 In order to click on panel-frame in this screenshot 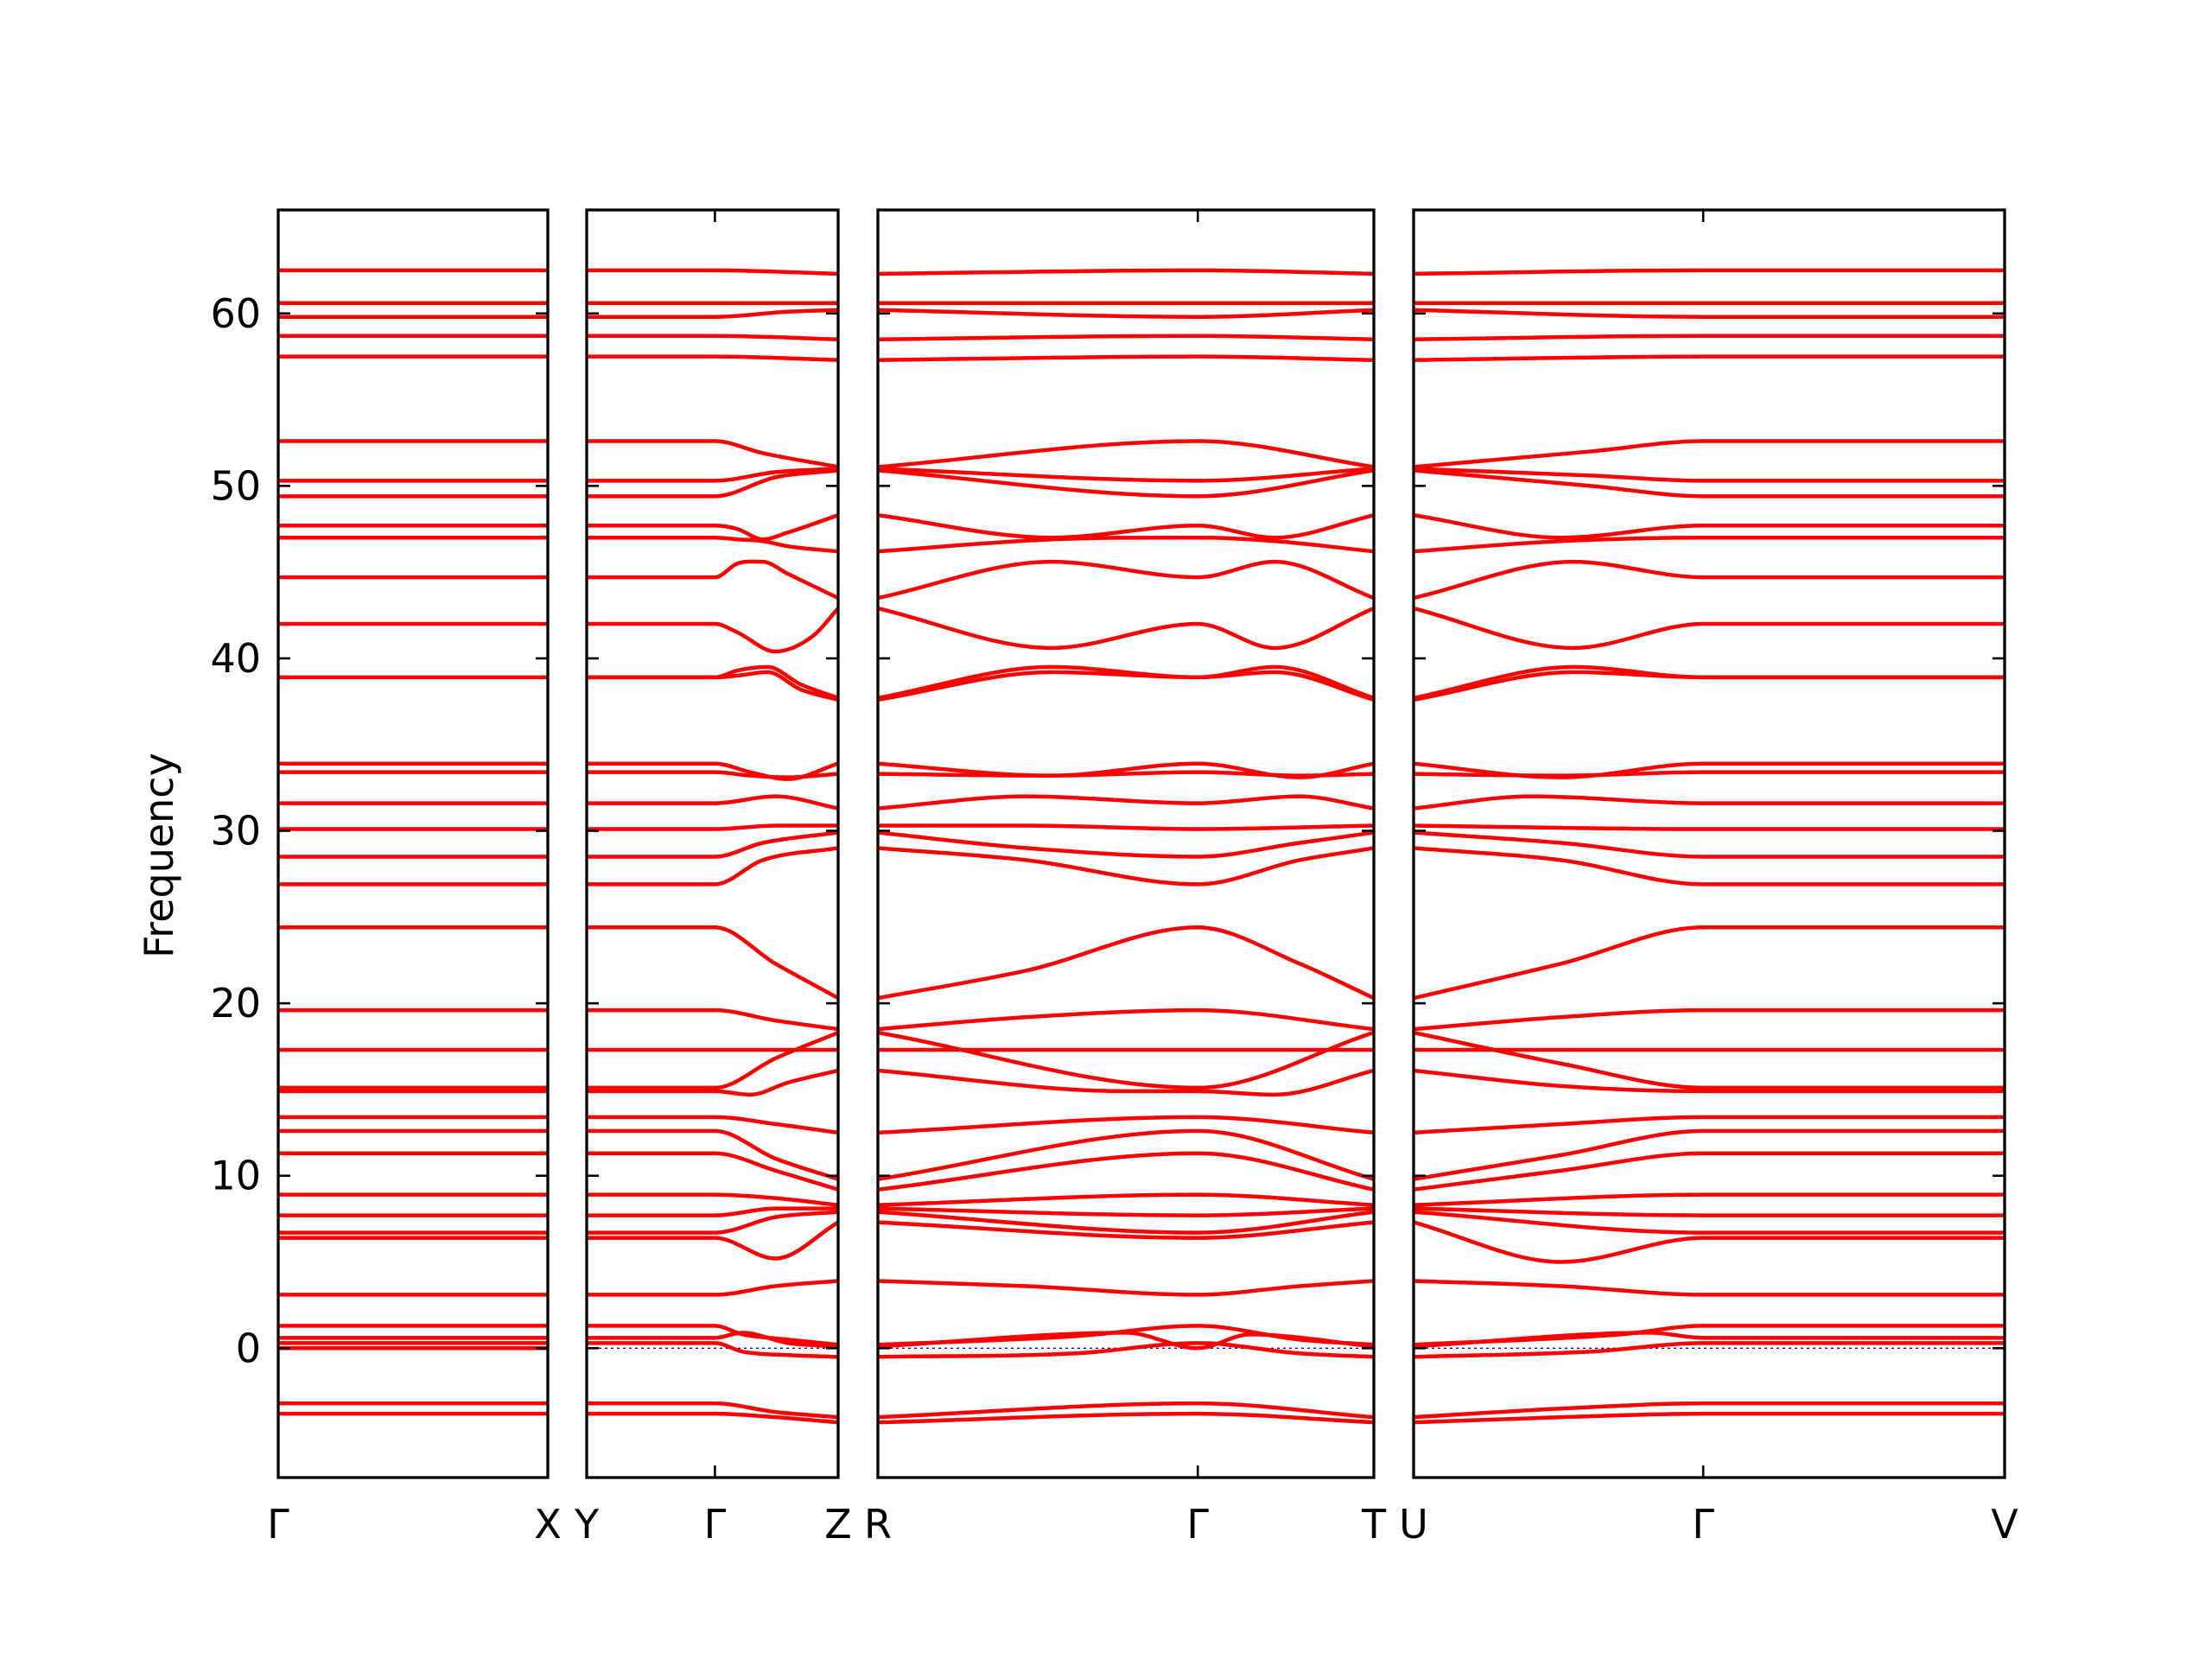, I will do `click(413, 843)`.